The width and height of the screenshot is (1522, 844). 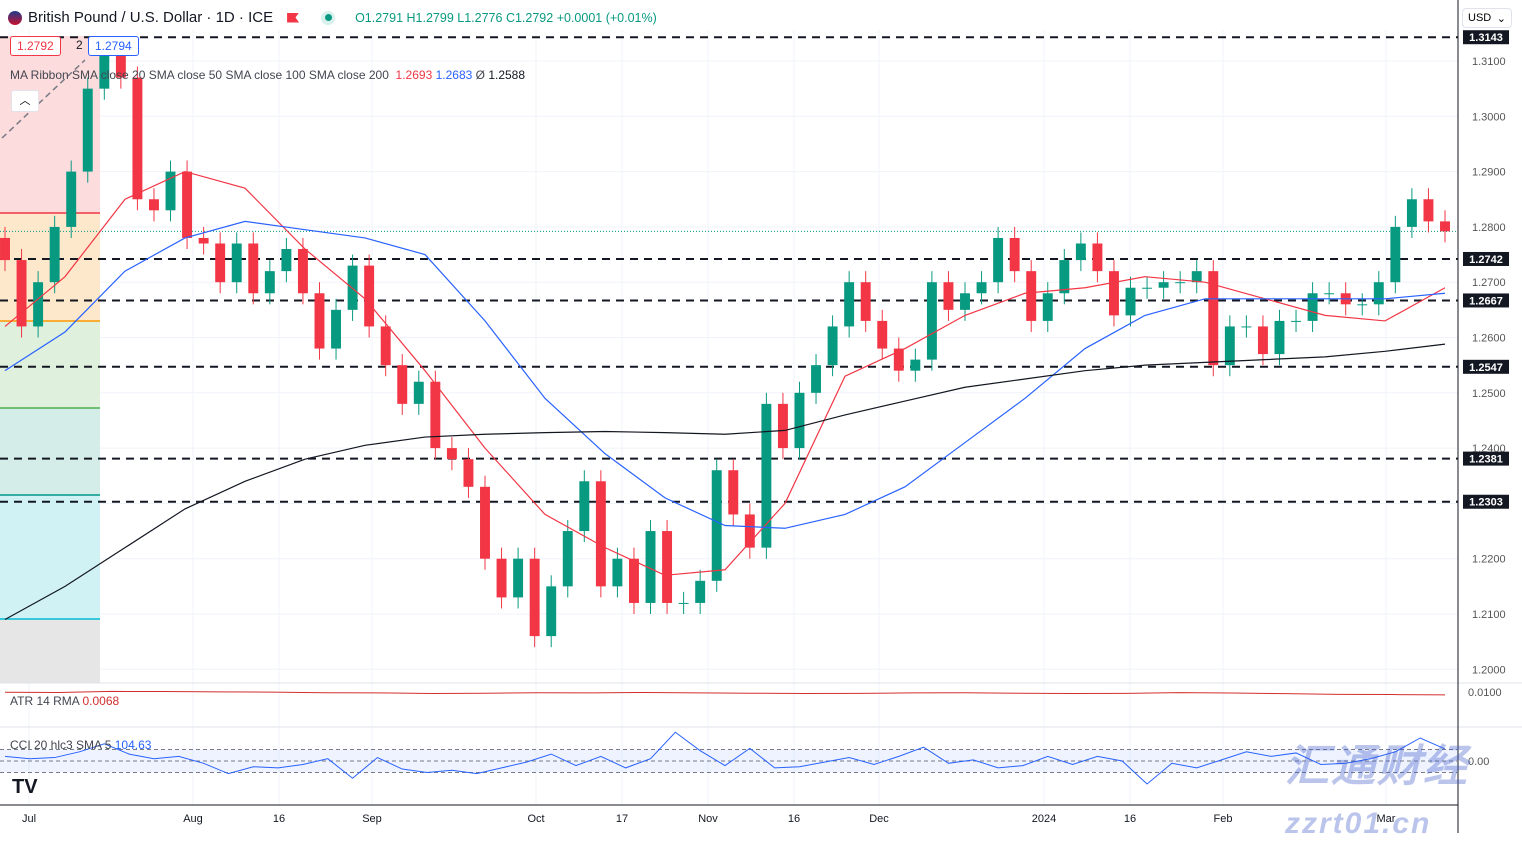 What do you see at coordinates (81, 745) in the screenshot?
I see `cci-legend: CCI 20 hlc3 SMA 5 104.63` at bounding box center [81, 745].